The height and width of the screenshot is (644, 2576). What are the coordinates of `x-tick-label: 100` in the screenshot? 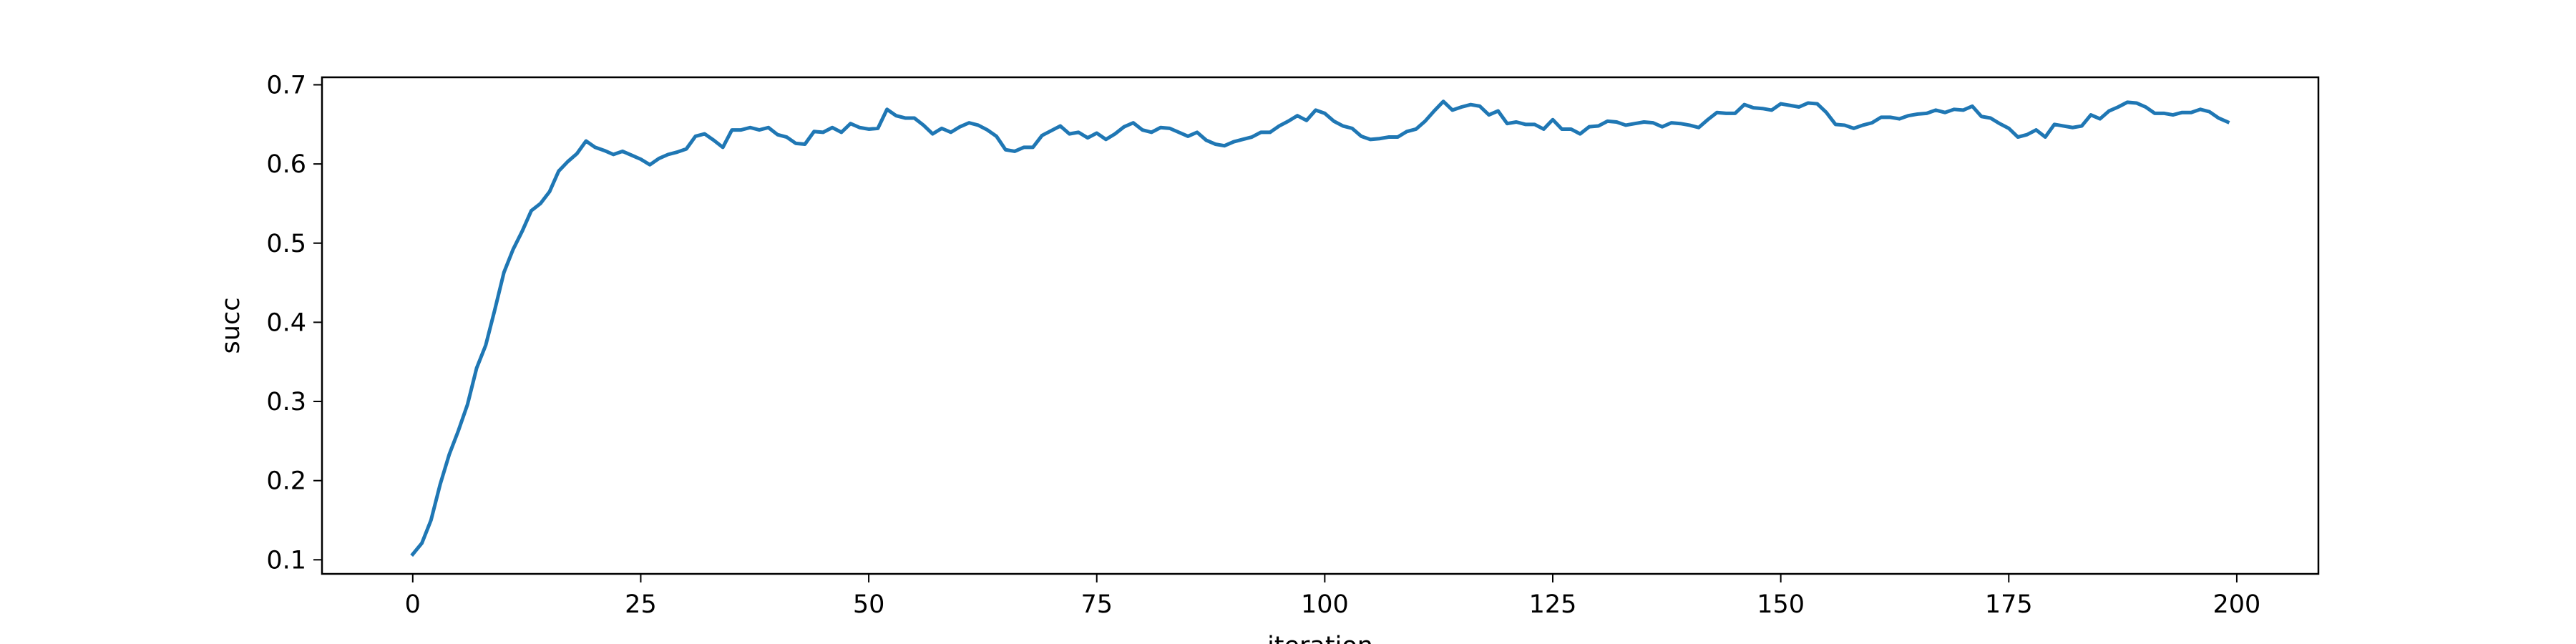 It's located at (1325, 604).